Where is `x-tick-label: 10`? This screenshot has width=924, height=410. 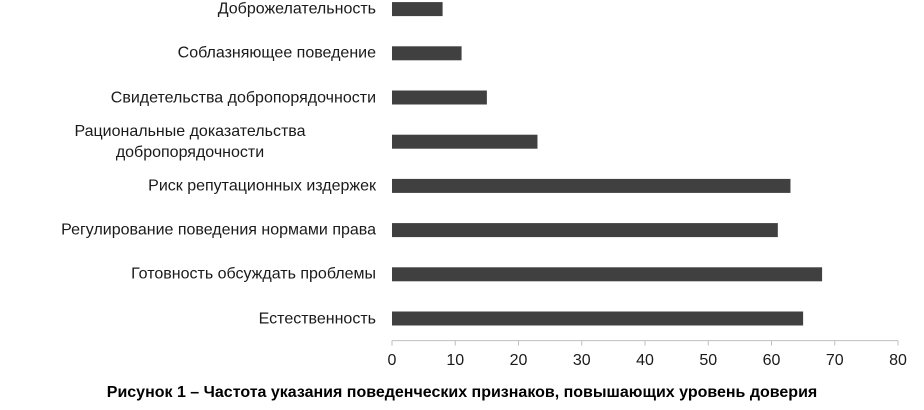
x-tick-label: 10 is located at coordinates (455, 360).